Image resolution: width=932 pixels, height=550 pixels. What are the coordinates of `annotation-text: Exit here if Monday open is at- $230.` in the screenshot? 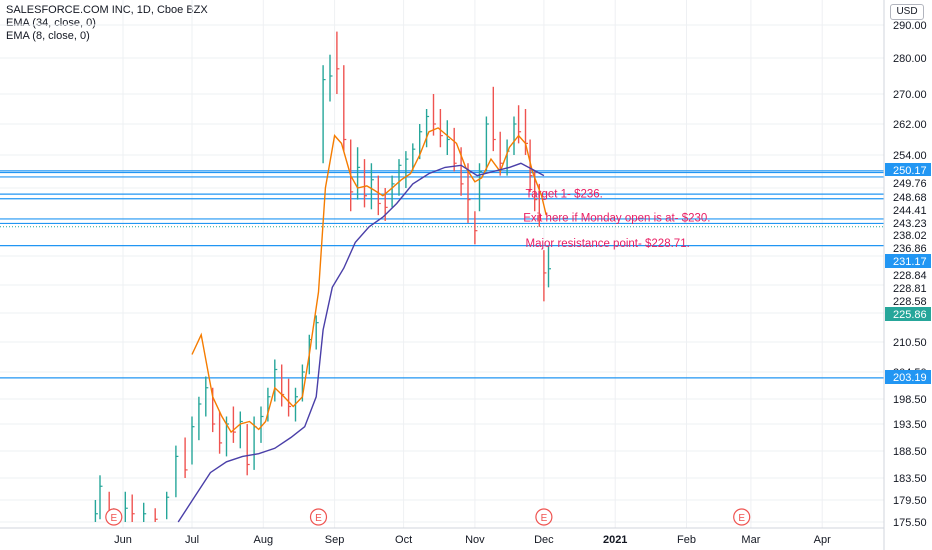 It's located at (616, 219).